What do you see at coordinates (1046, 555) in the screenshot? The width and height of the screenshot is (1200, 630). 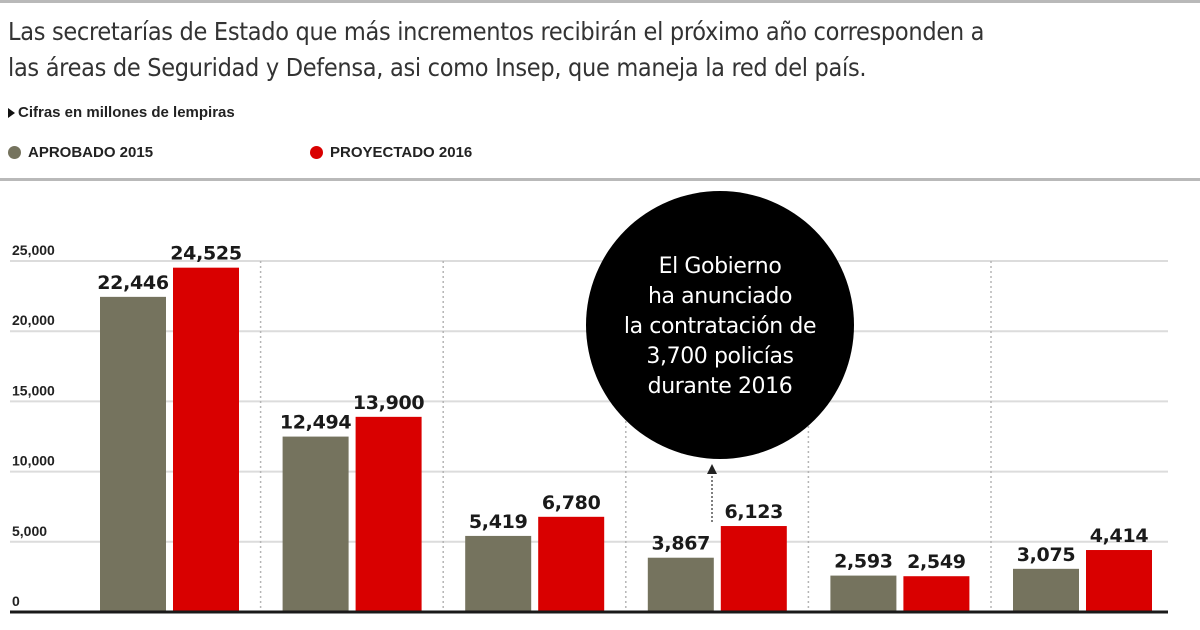 I see `value-label: 3,075` at bounding box center [1046, 555].